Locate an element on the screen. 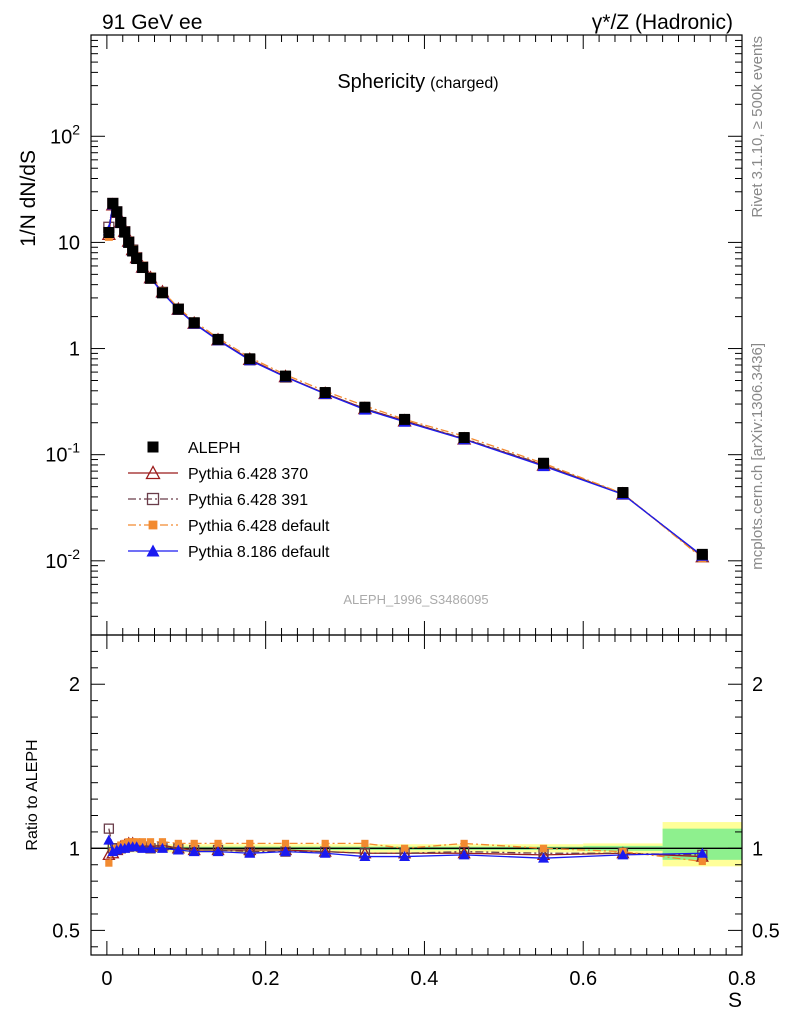  legend-item: ALEPH is located at coordinates (193, 448).